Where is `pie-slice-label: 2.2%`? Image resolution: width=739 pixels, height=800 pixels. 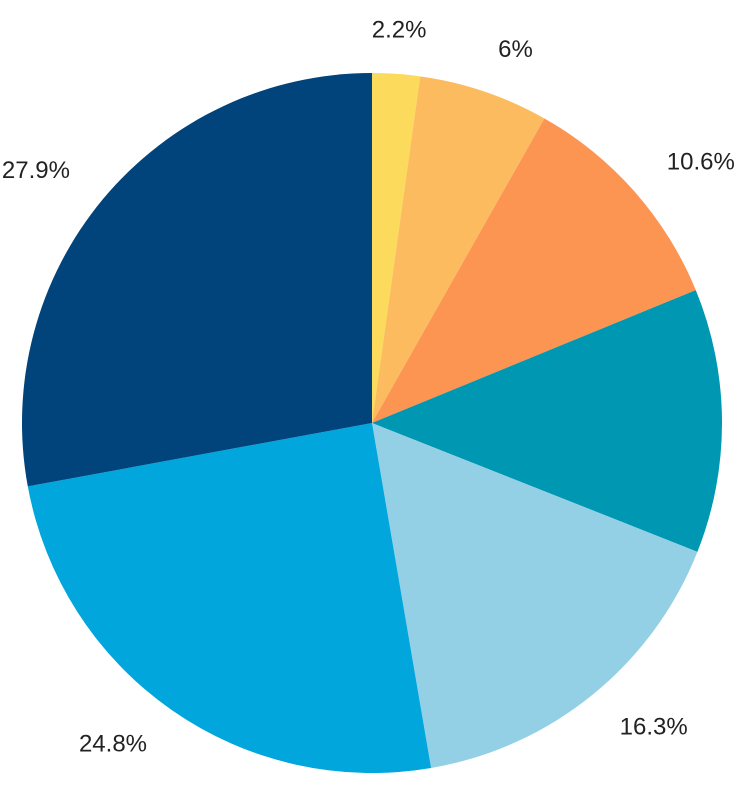
pie-slice-label: 2.2% is located at coordinates (399, 29).